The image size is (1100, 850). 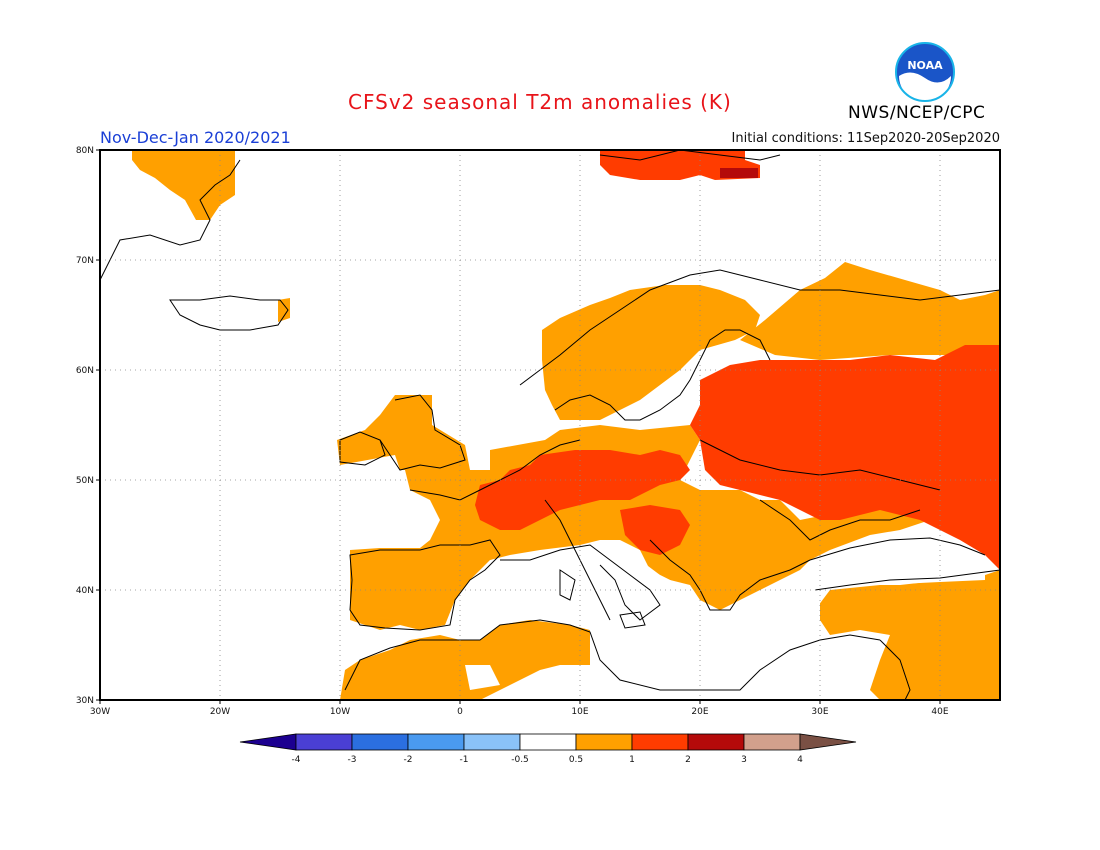 I want to click on initial-conditions-label: Initial conditions: 11Sep2020-20Sep2020, so click(x=865, y=138).